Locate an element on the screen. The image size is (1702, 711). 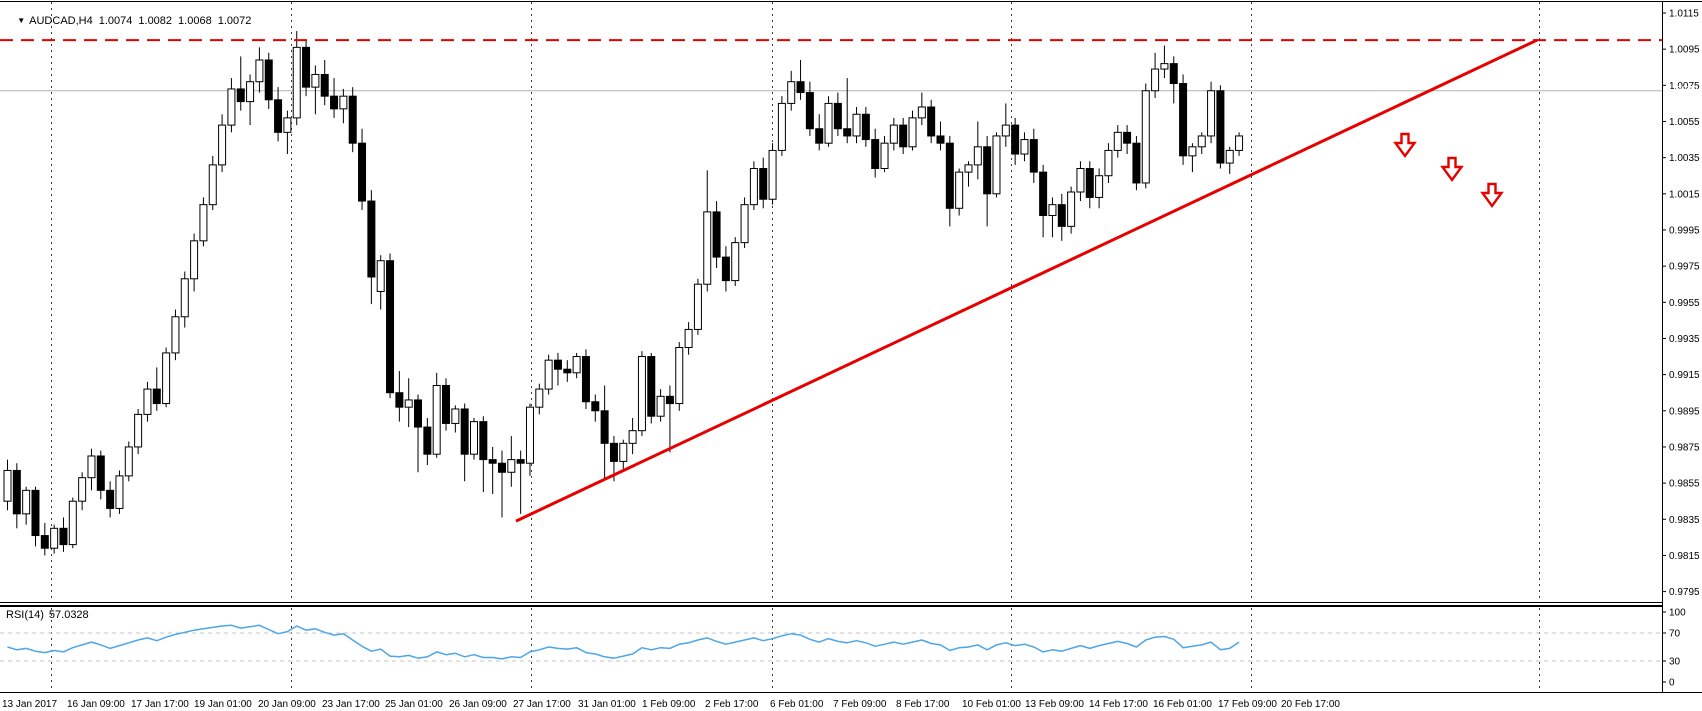
price-tick-label: 1.0035 is located at coordinates (1684, 158).